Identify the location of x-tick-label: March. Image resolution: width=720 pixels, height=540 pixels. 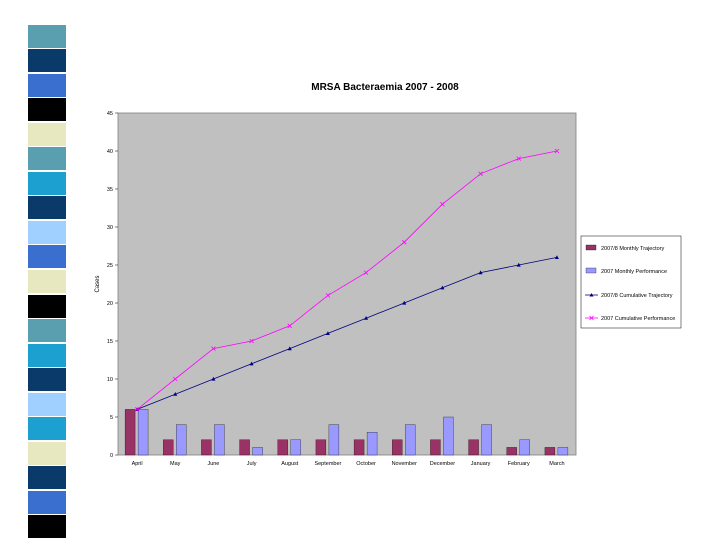
(556, 464).